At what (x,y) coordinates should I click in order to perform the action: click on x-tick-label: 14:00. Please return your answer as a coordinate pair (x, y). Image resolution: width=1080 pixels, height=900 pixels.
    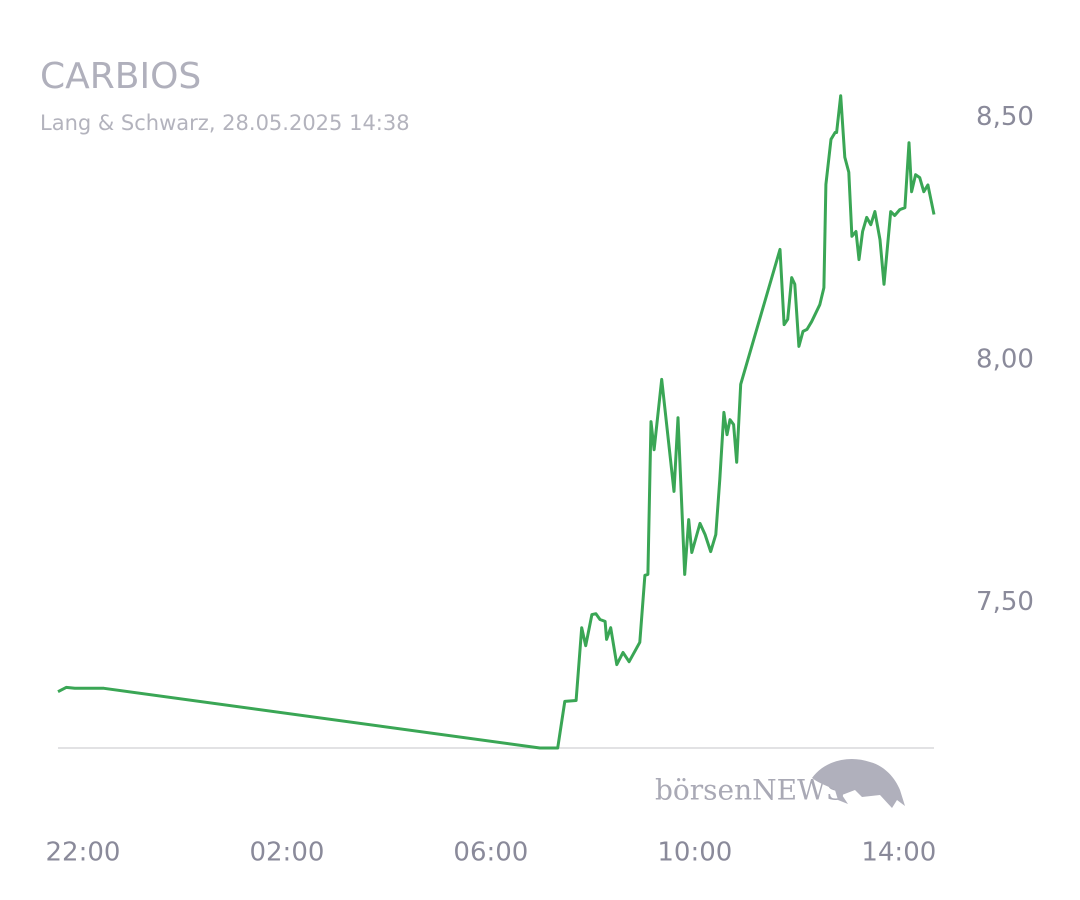
    Looking at the image, I should click on (898, 853).